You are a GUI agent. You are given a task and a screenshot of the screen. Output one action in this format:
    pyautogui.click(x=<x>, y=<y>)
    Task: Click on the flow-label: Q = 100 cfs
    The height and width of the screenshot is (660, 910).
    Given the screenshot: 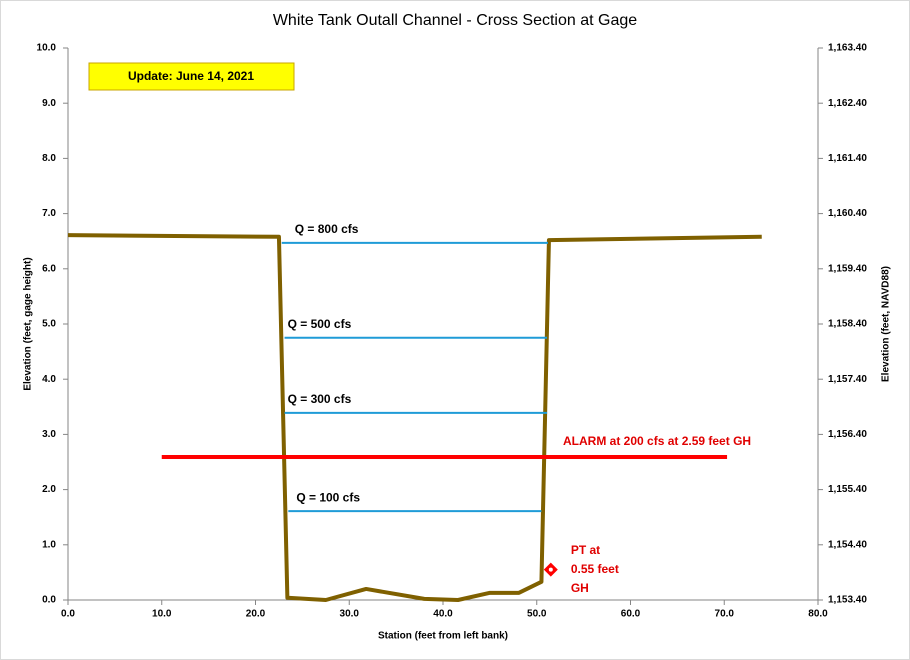 What is the action you would take?
    pyautogui.click(x=328, y=497)
    